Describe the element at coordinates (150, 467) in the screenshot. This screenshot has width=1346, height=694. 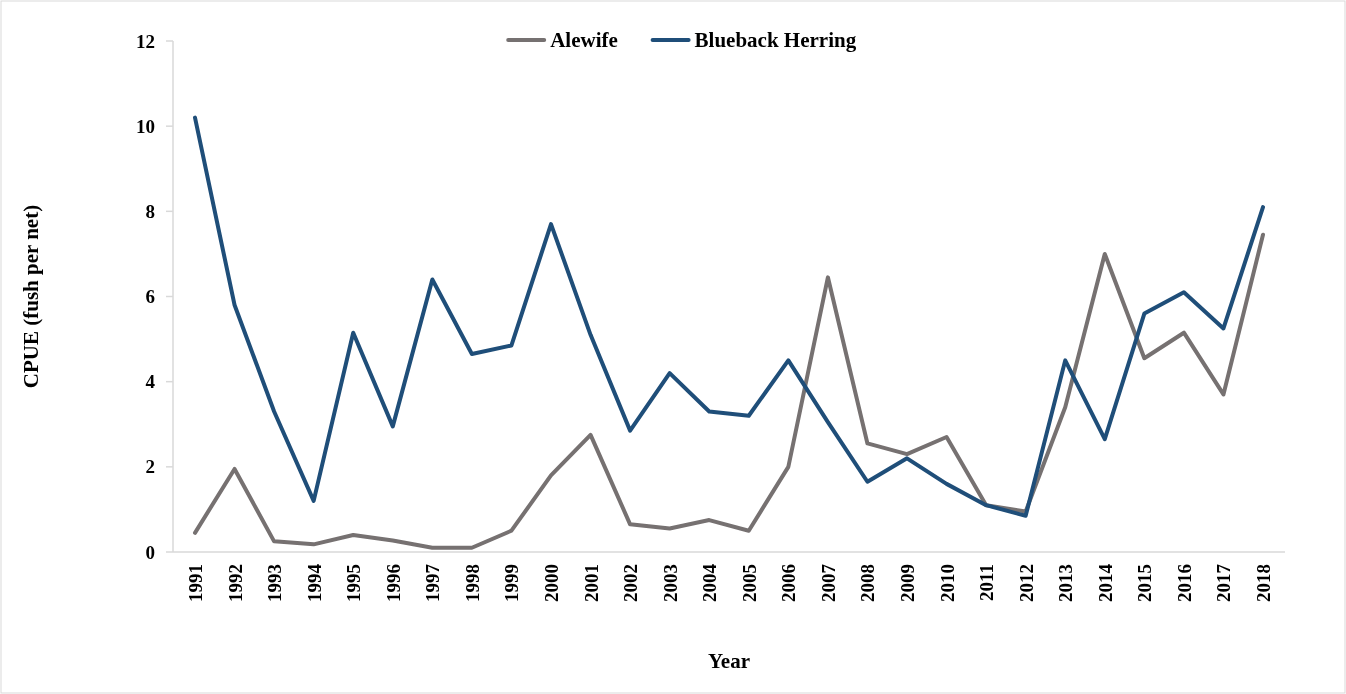
I see `y-tick-label: 2` at that location.